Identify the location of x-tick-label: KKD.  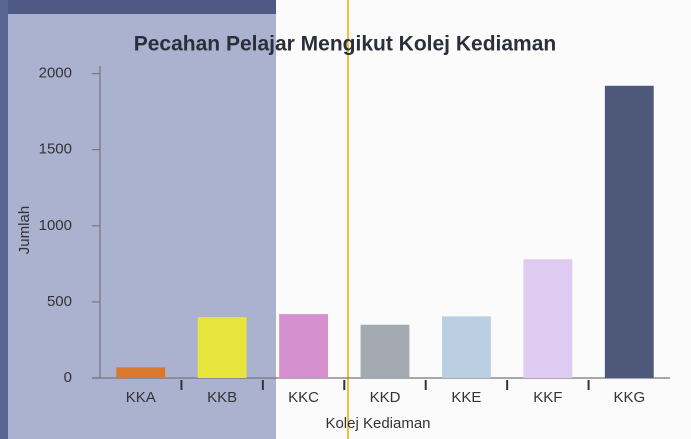
(385, 397).